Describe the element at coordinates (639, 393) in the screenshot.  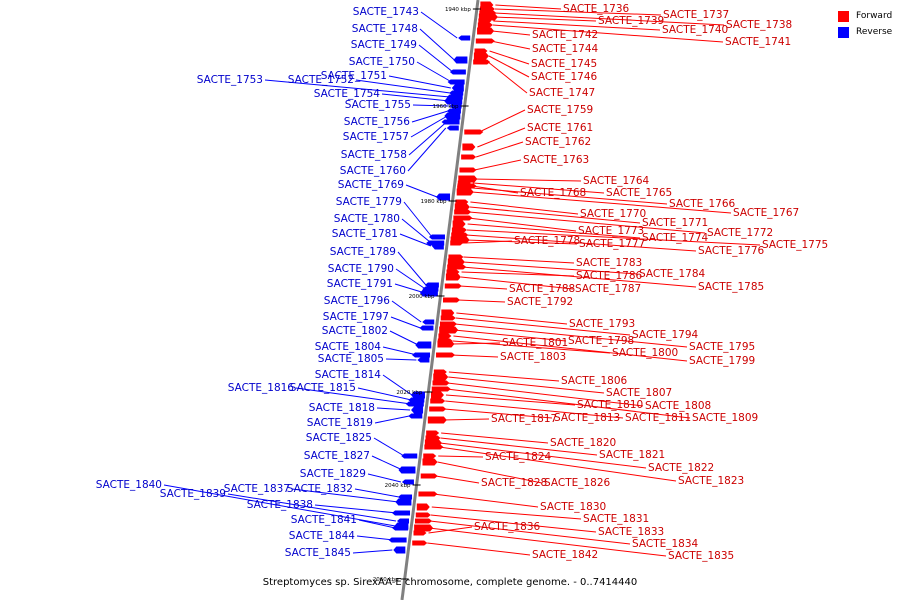
I see `gene-label-sacte-1807: SACTE_1807` at that location.